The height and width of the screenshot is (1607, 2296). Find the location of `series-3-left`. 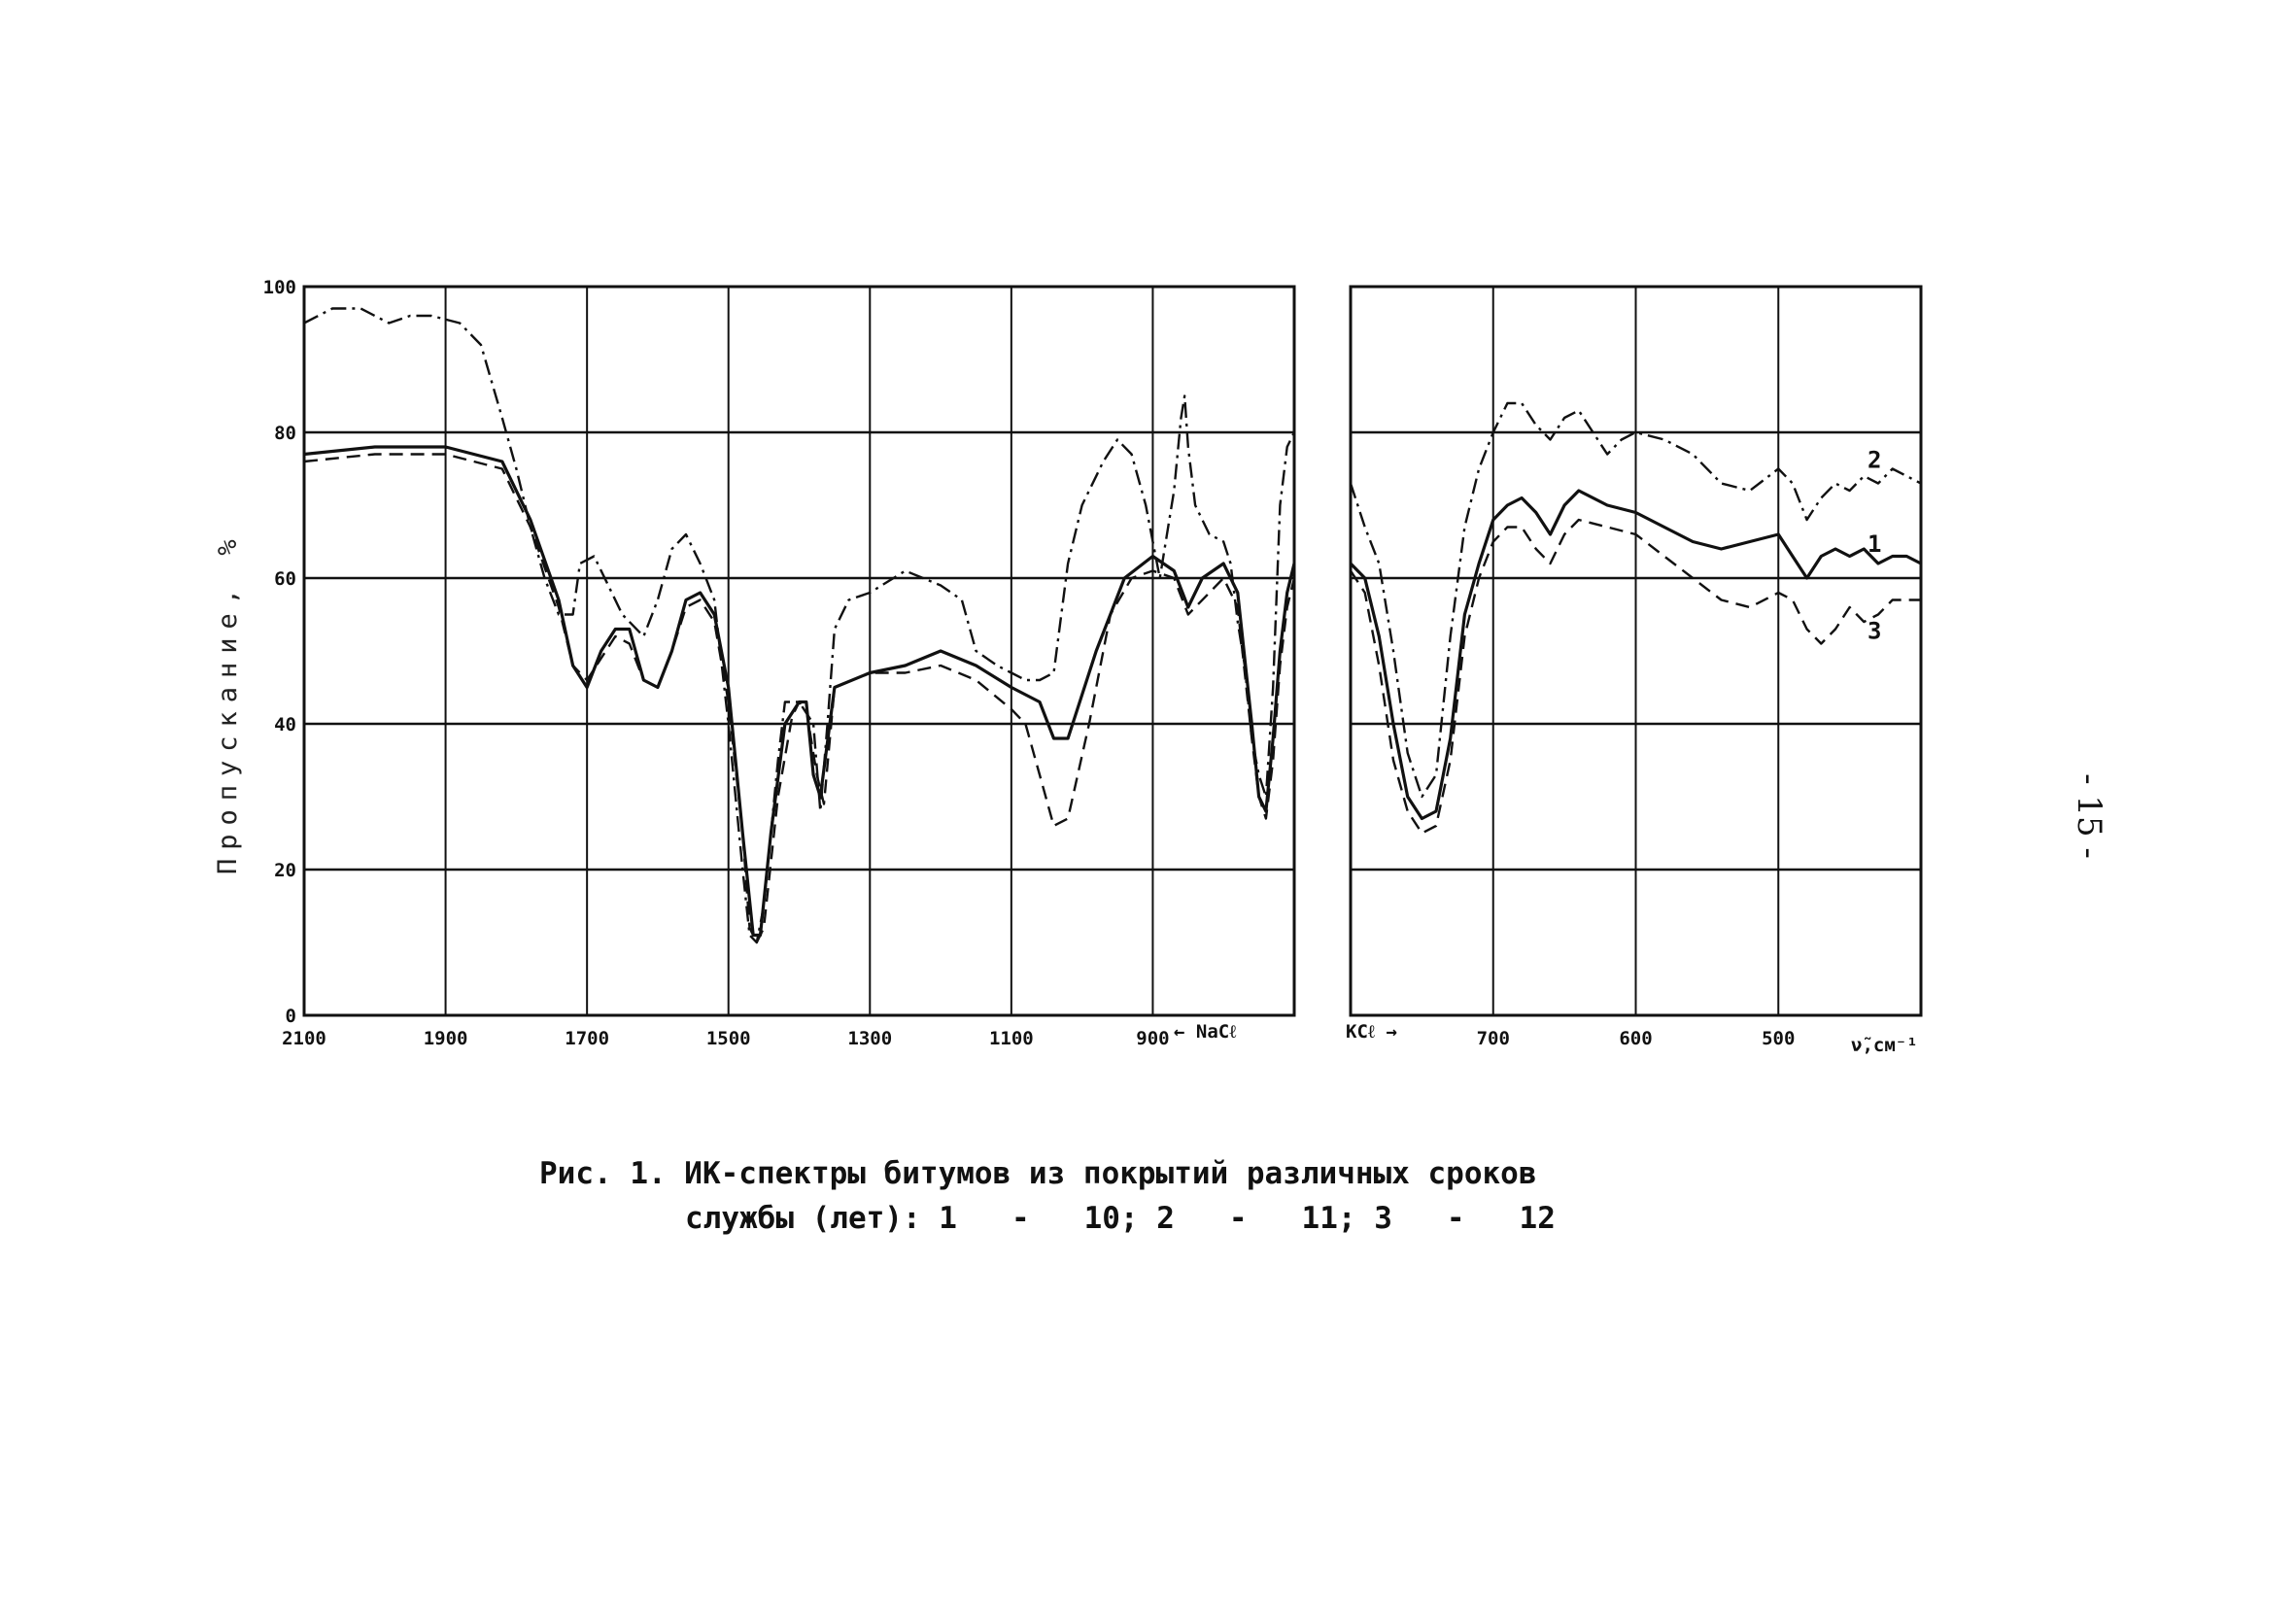

series-3-left is located at coordinates (799, 698).